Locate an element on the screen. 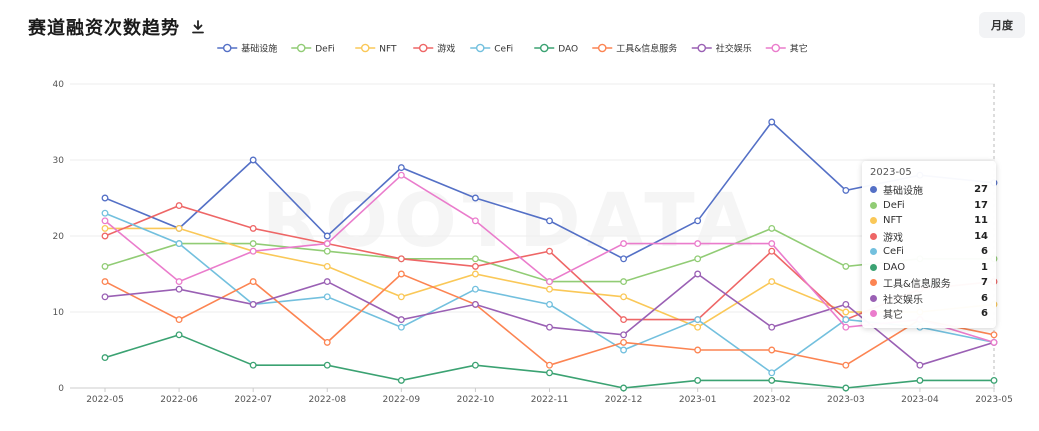 This screenshot has height=431, width=1039. legend-item: DeFi is located at coordinates (313, 49).